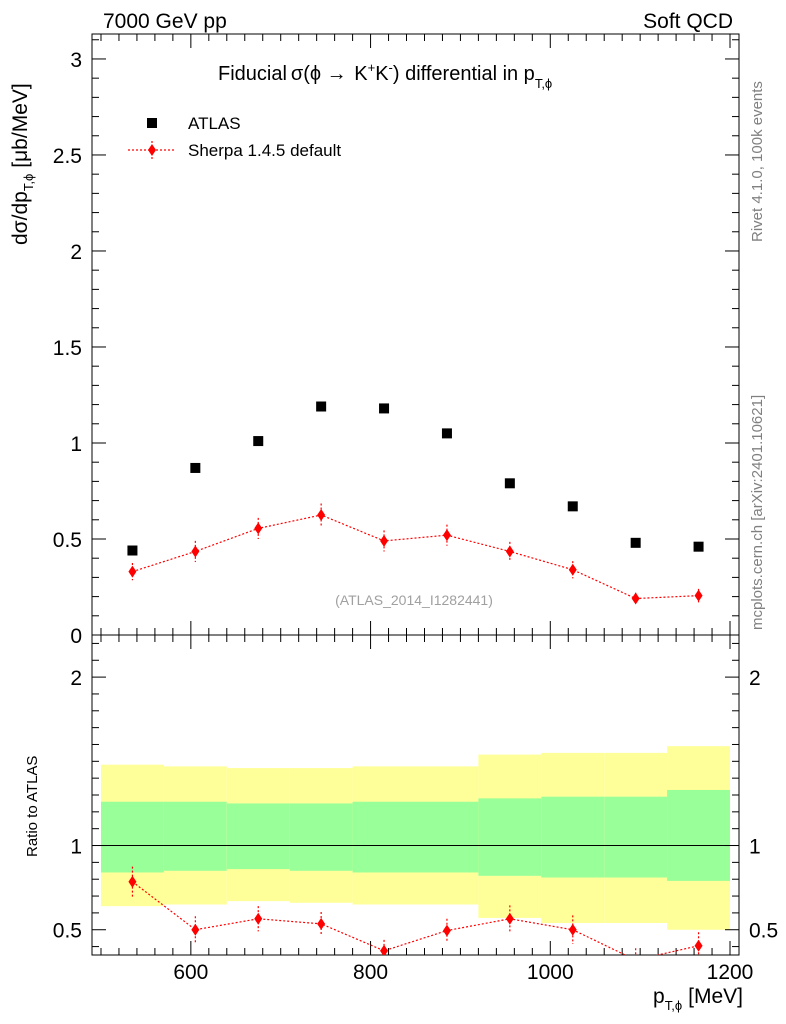  I want to click on ratio-y-tick-label-left: 2, so click(76, 678).